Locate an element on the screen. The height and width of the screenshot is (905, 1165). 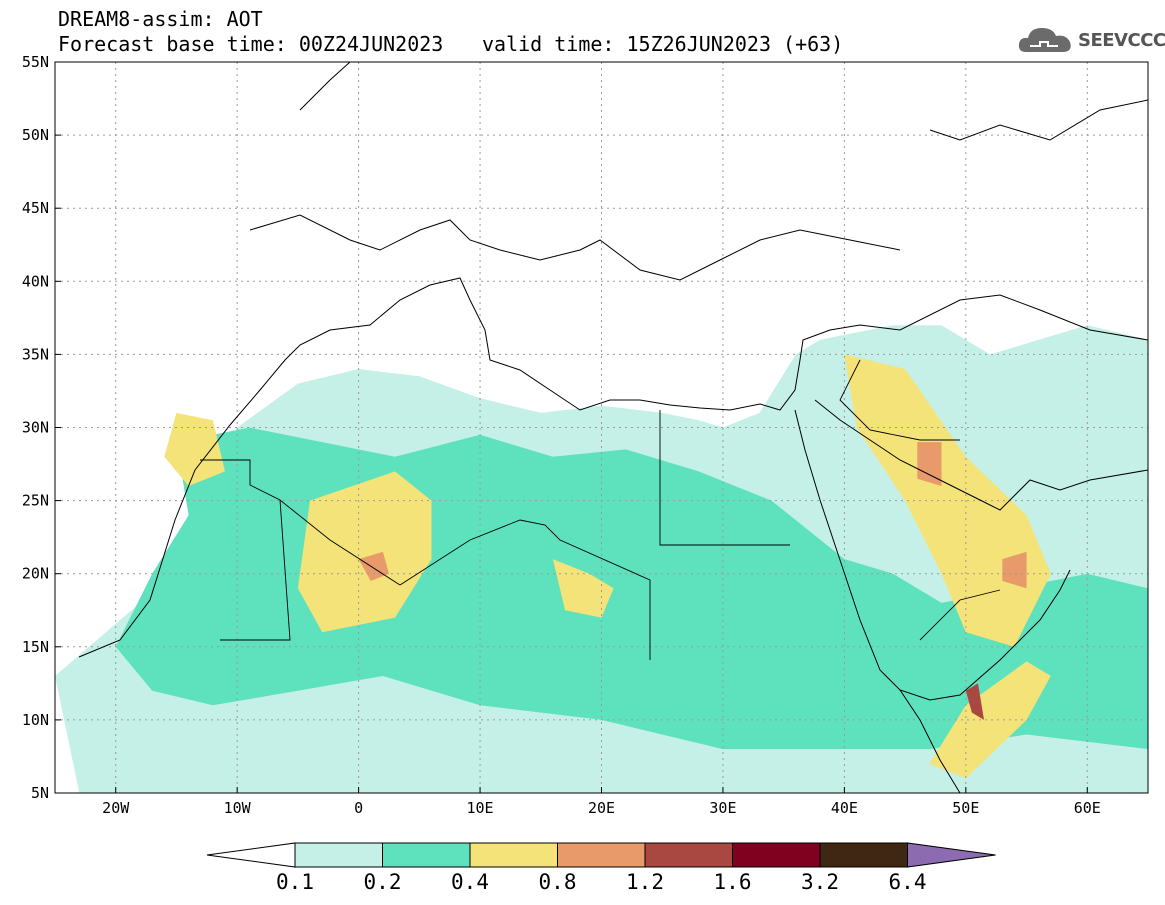
lat-tick-label: 10N is located at coordinates (35, 720).